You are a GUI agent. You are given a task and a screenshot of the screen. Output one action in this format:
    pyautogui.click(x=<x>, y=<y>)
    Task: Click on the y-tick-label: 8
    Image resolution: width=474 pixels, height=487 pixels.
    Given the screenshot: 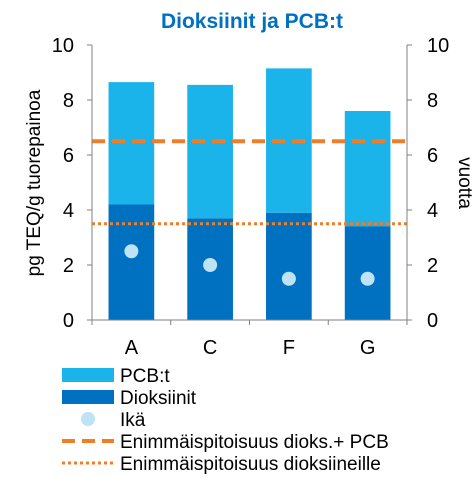 What is the action you would take?
    pyautogui.click(x=68, y=101)
    